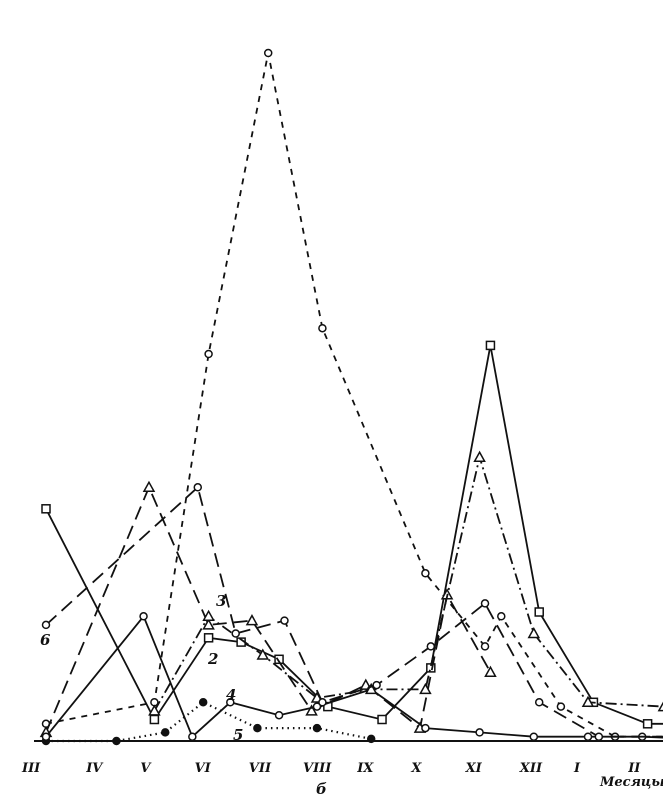 The width and height of the screenshot is (663, 795). I want to click on series-label-4: 4, so click(231, 695).